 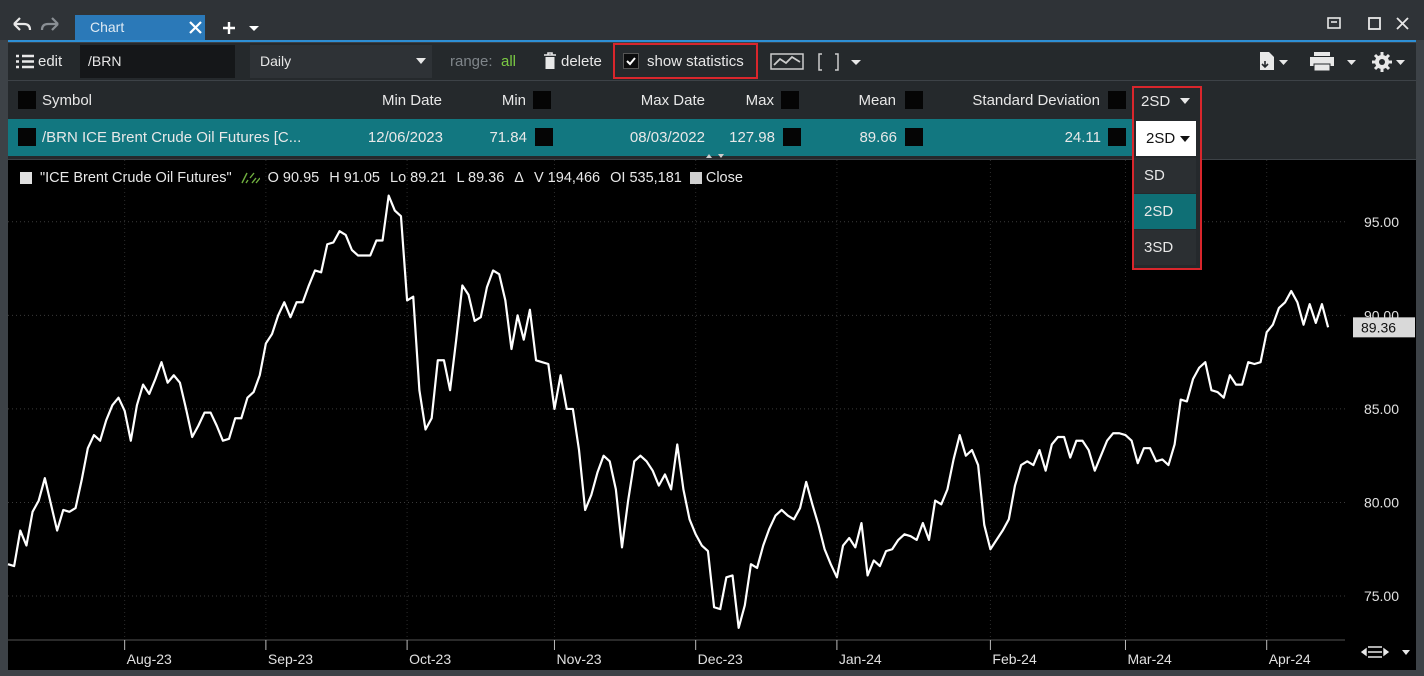 What do you see at coordinates (107, 27) in the screenshot?
I see `tab-title: Chart` at bounding box center [107, 27].